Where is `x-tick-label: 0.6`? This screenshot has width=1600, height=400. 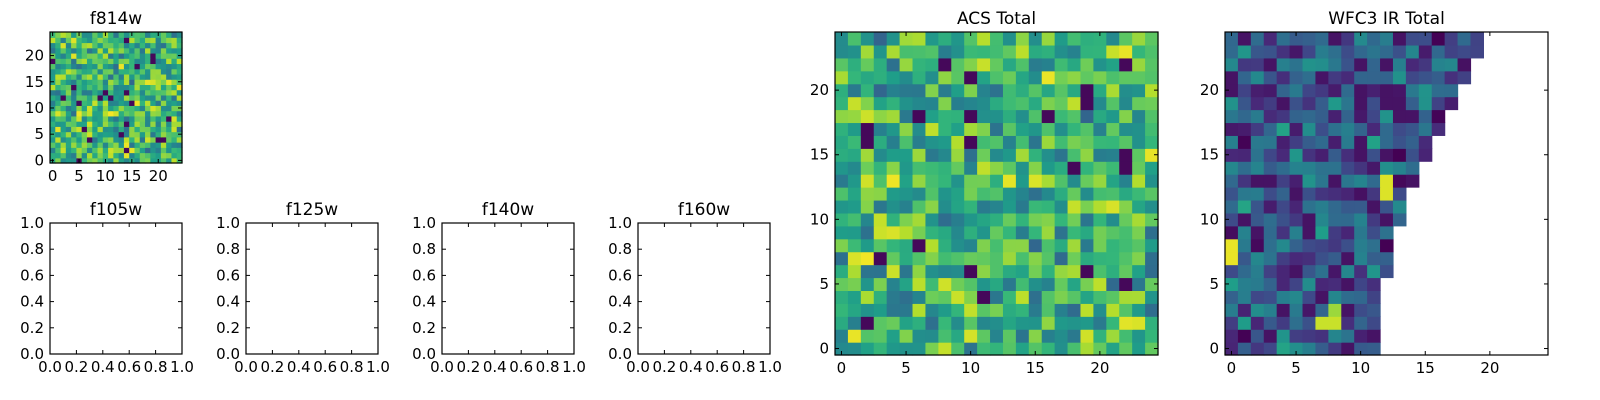 x-tick-label: 0.6 is located at coordinates (717, 367).